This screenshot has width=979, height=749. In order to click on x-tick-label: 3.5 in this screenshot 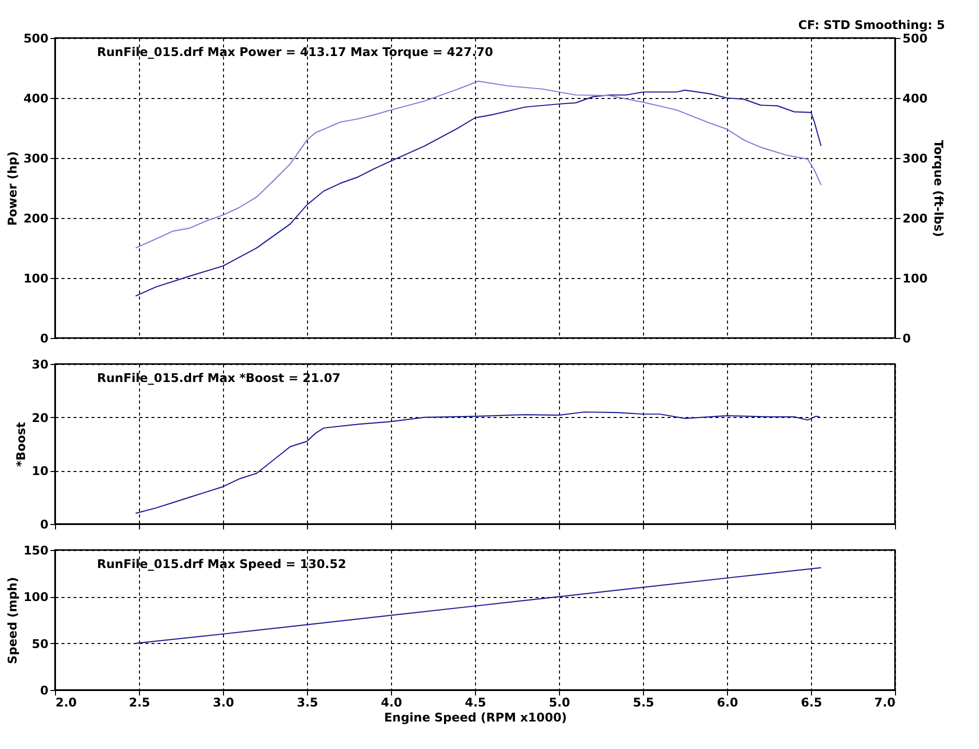, I will do `click(307, 703)`.